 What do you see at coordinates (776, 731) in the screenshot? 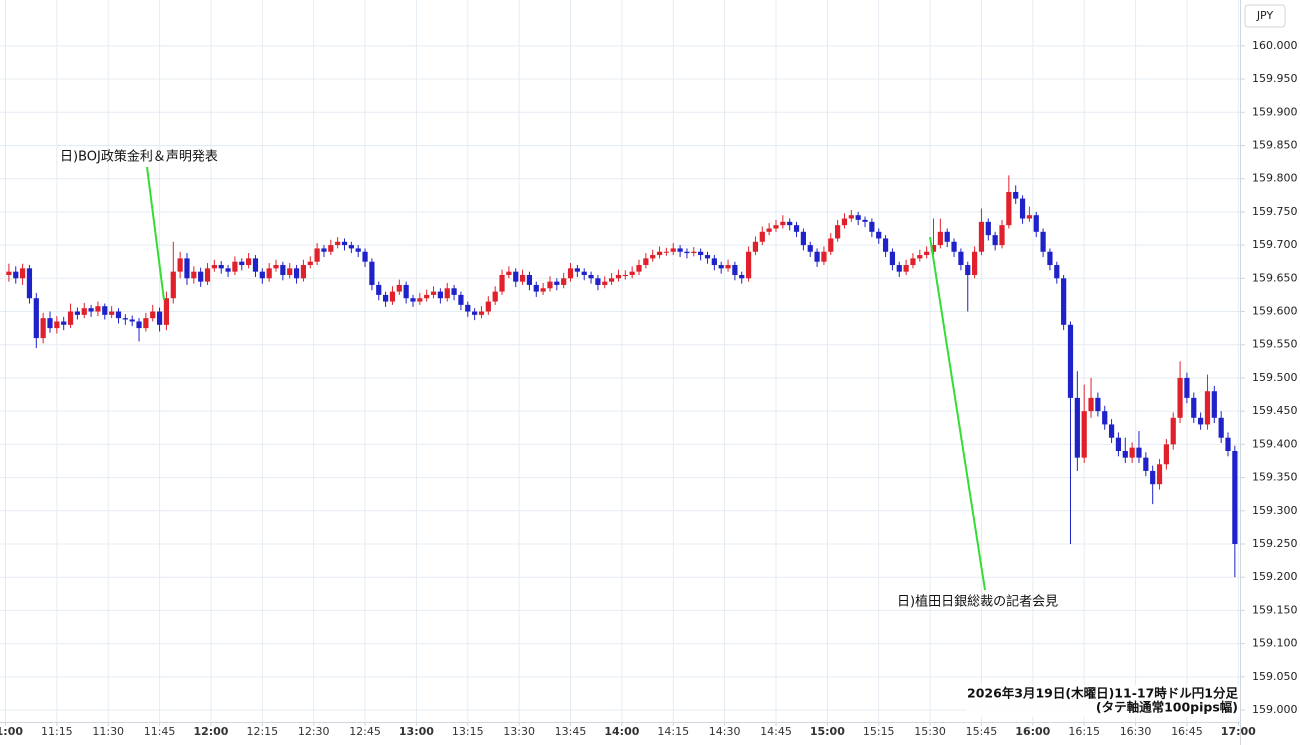
I see `x-tick-label: 14:45` at bounding box center [776, 731].